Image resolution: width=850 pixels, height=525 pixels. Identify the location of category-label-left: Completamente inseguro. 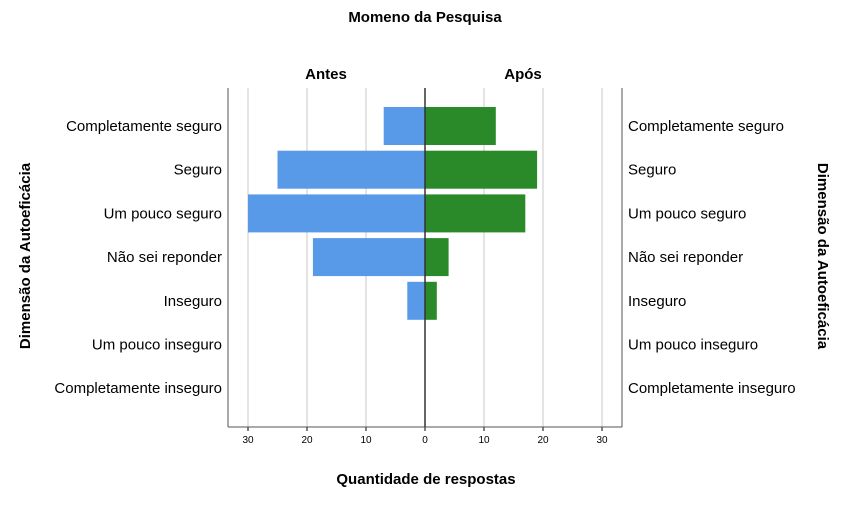
(138, 388).